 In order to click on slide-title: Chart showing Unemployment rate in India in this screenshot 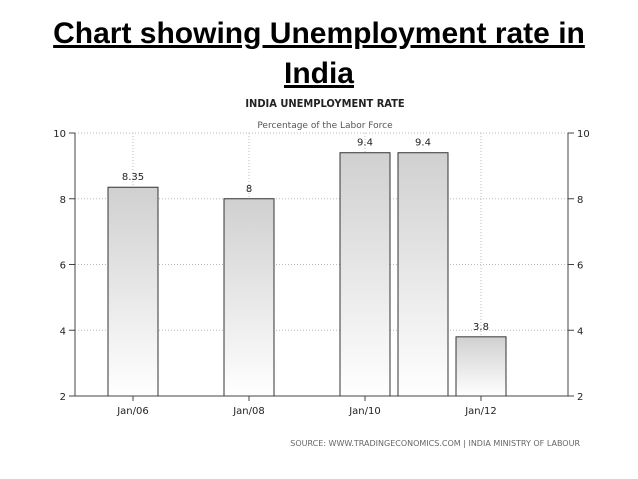, I will do `click(319, 53)`.